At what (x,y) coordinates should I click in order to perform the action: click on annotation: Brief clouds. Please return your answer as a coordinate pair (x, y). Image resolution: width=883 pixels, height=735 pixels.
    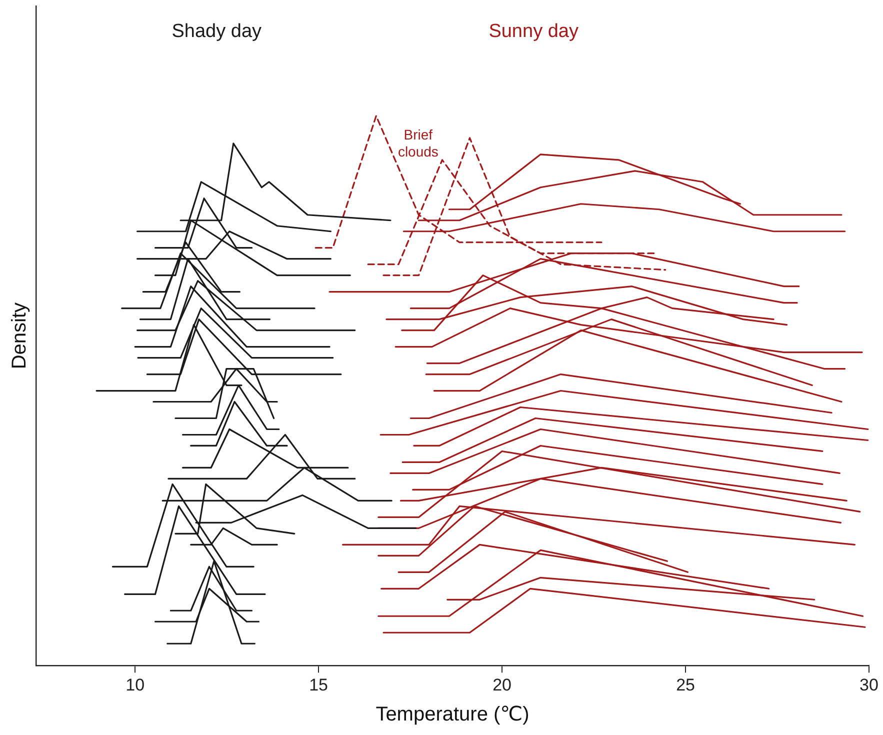
    Looking at the image, I should click on (418, 143).